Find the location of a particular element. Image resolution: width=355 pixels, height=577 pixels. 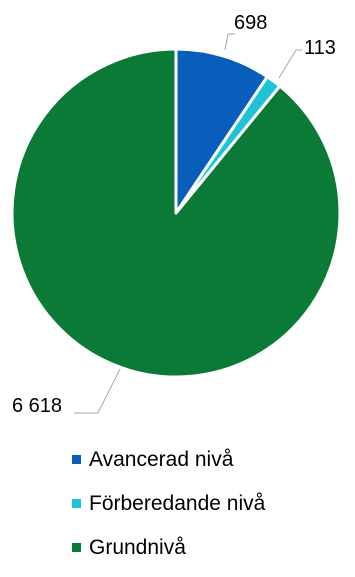

legend-label-forberedande: Förberedande nivå is located at coordinates (177, 503).